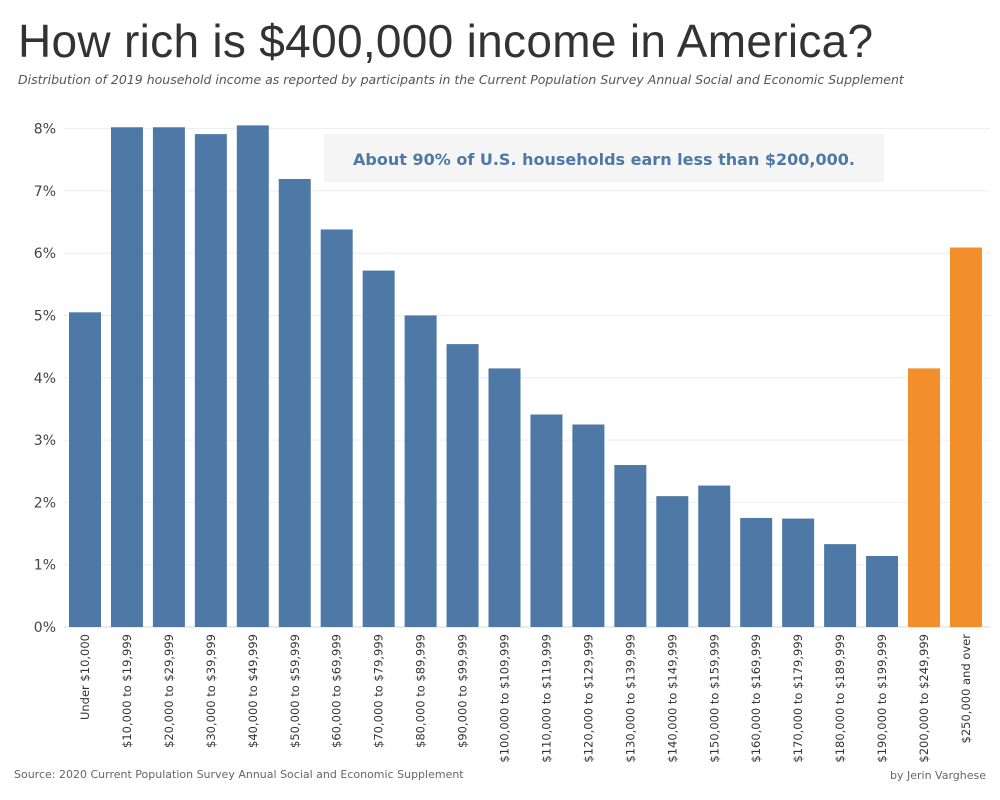 The image size is (1000, 800). Describe the element at coordinates (45, 441) in the screenshot. I see `y-tick-label: 3%` at that location.